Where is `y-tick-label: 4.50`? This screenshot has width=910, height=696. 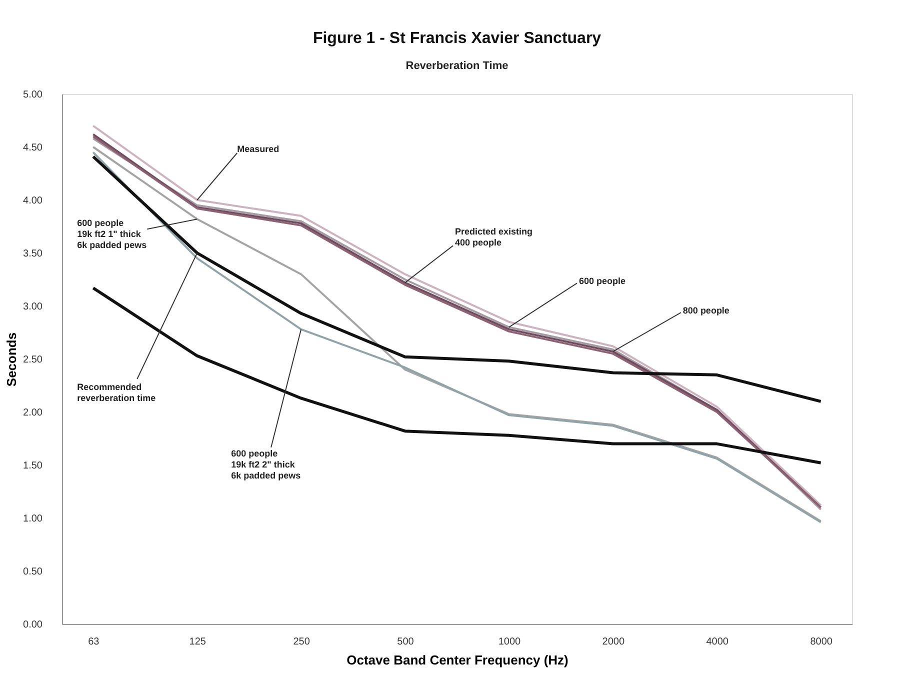 y-tick-label: 4.50 is located at coordinates (33, 148).